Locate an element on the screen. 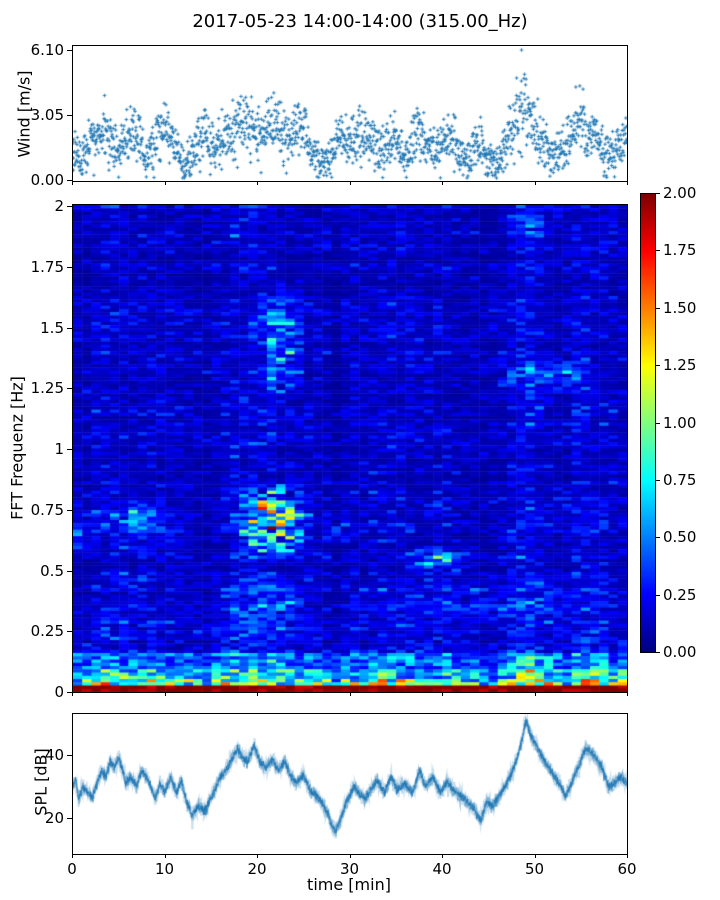  tick-label: 30 is located at coordinates (349, 869).